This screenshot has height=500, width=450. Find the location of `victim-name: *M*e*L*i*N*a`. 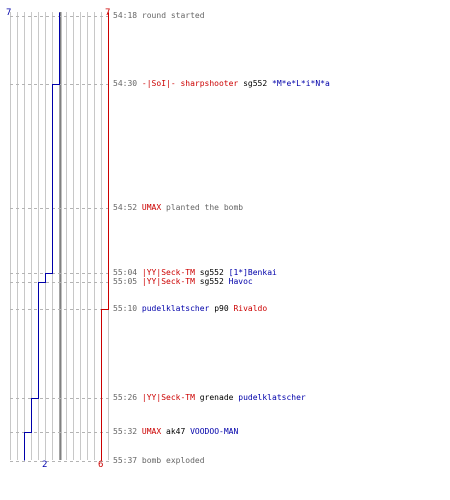

victim-name: *M*e*L*i*N*a is located at coordinates (301, 83).